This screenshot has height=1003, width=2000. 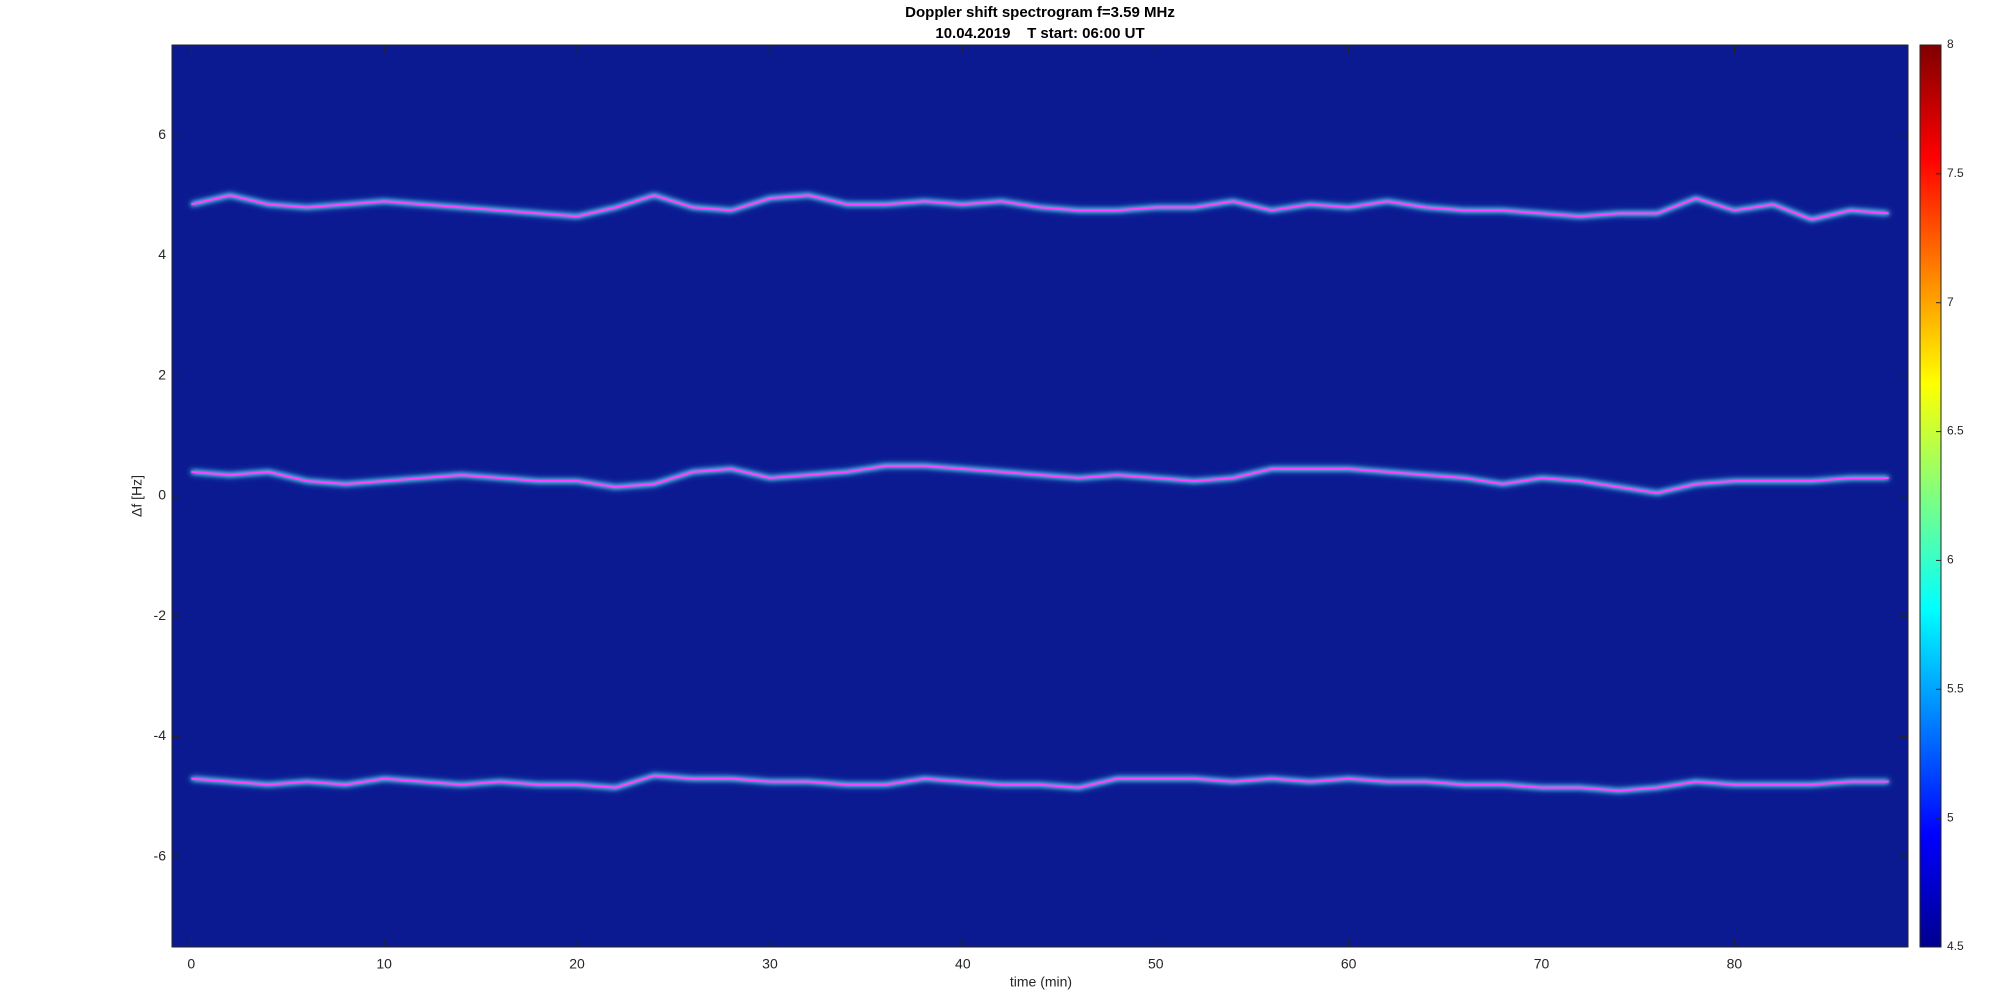 What do you see at coordinates (162, 134) in the screenshot?
I see `y-tick-label: 6` at bounding box center [162, 134].